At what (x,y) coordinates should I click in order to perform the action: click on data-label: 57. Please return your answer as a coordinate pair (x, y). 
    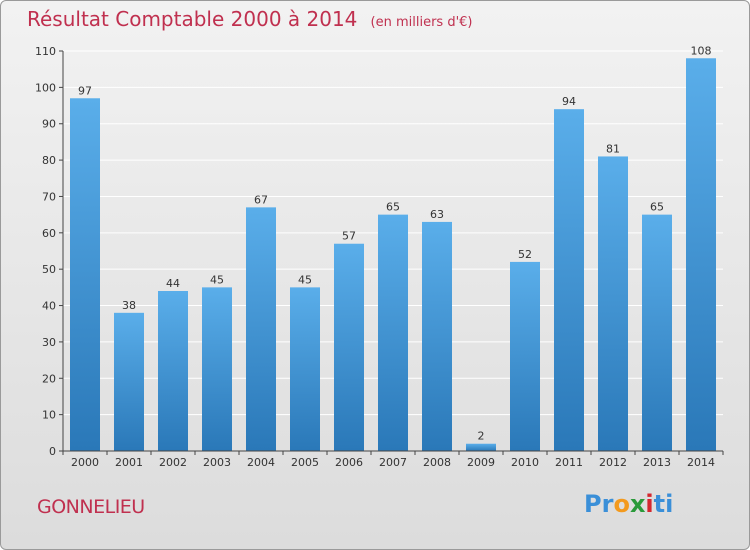
    Looking at the image, I should click on (349, 236).